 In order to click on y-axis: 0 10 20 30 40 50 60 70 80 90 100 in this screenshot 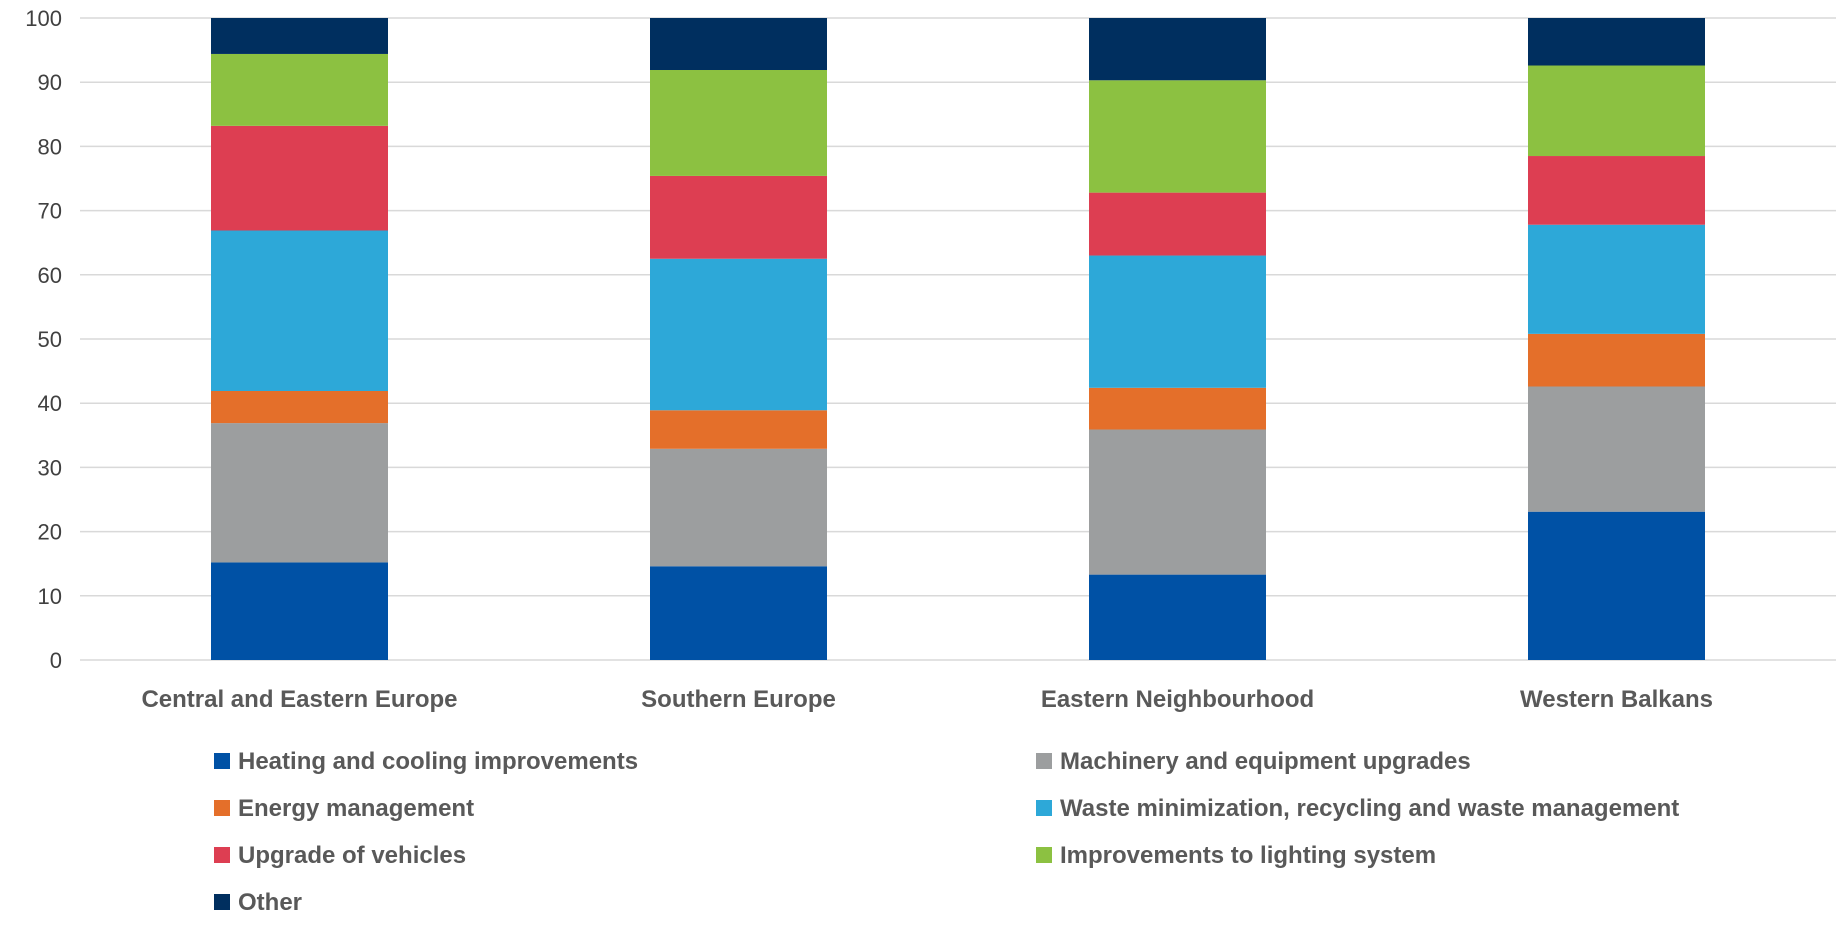, I will do `click(43, 339)`.